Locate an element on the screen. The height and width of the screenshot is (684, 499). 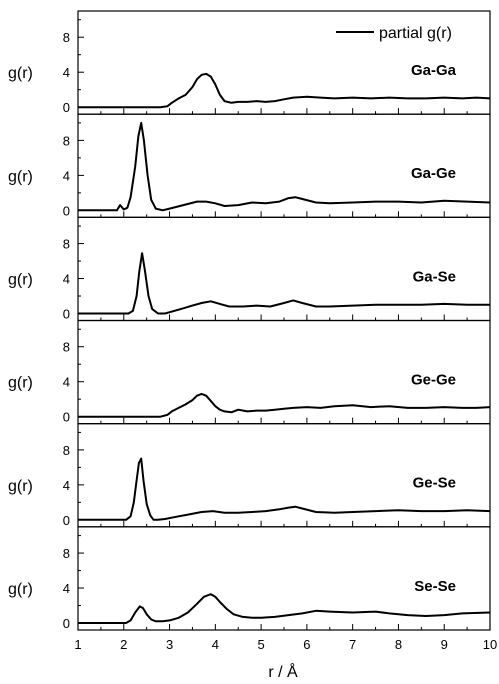
x-tick-label: 7 is located at coordinates (352, 644).